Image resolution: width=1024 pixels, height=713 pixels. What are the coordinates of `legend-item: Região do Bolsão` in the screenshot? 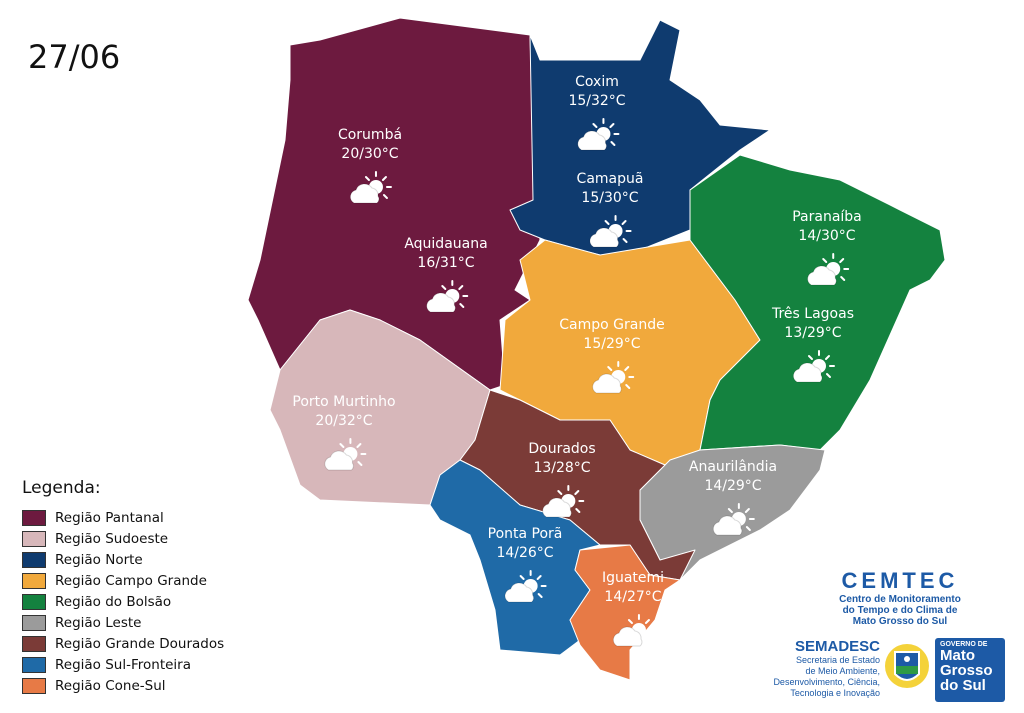 It's located at (123, 601).